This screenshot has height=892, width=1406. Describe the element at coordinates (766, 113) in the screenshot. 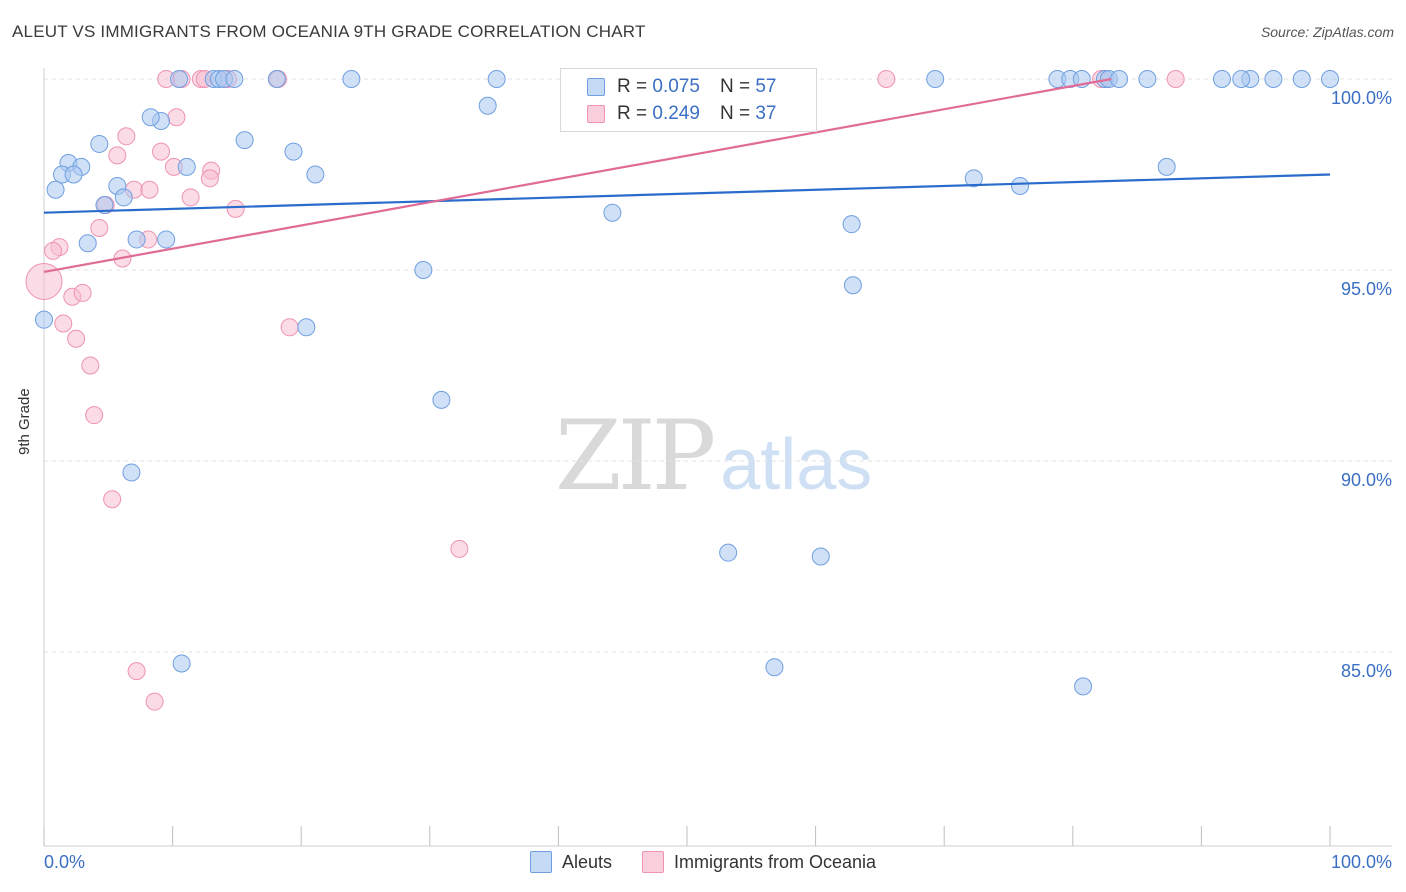

I see `legend-n-value-oceania: 37` at that location.